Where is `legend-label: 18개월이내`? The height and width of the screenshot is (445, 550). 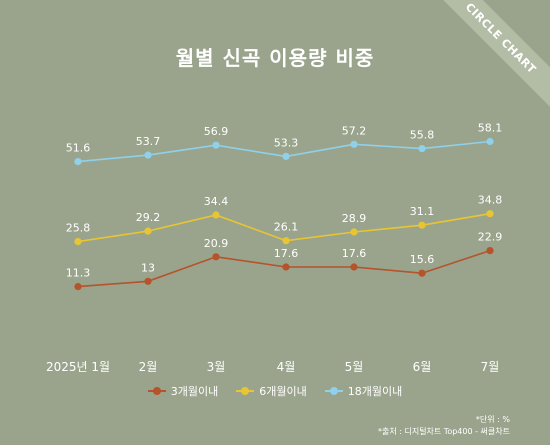 legend-label: 18개월이내 is located at coordinates (375, 391).